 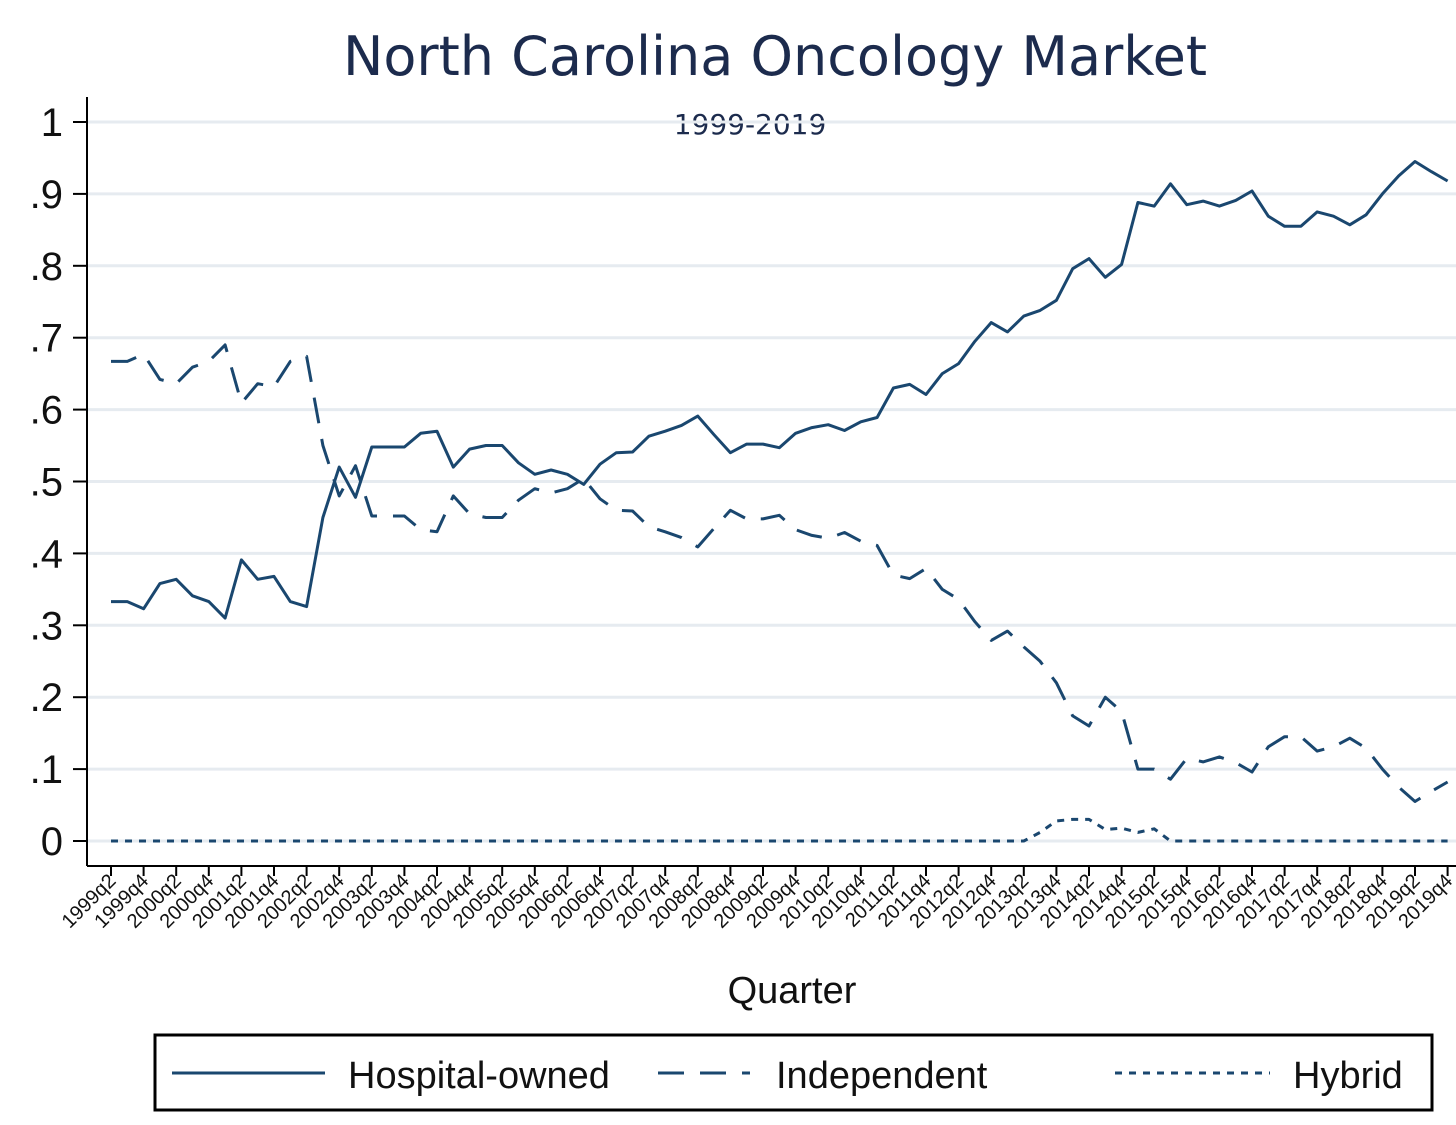 What do you see at coordinates (46, 626) in the screenshot?
I see `y-tick-label: .3` at bounding box center [46, 626].